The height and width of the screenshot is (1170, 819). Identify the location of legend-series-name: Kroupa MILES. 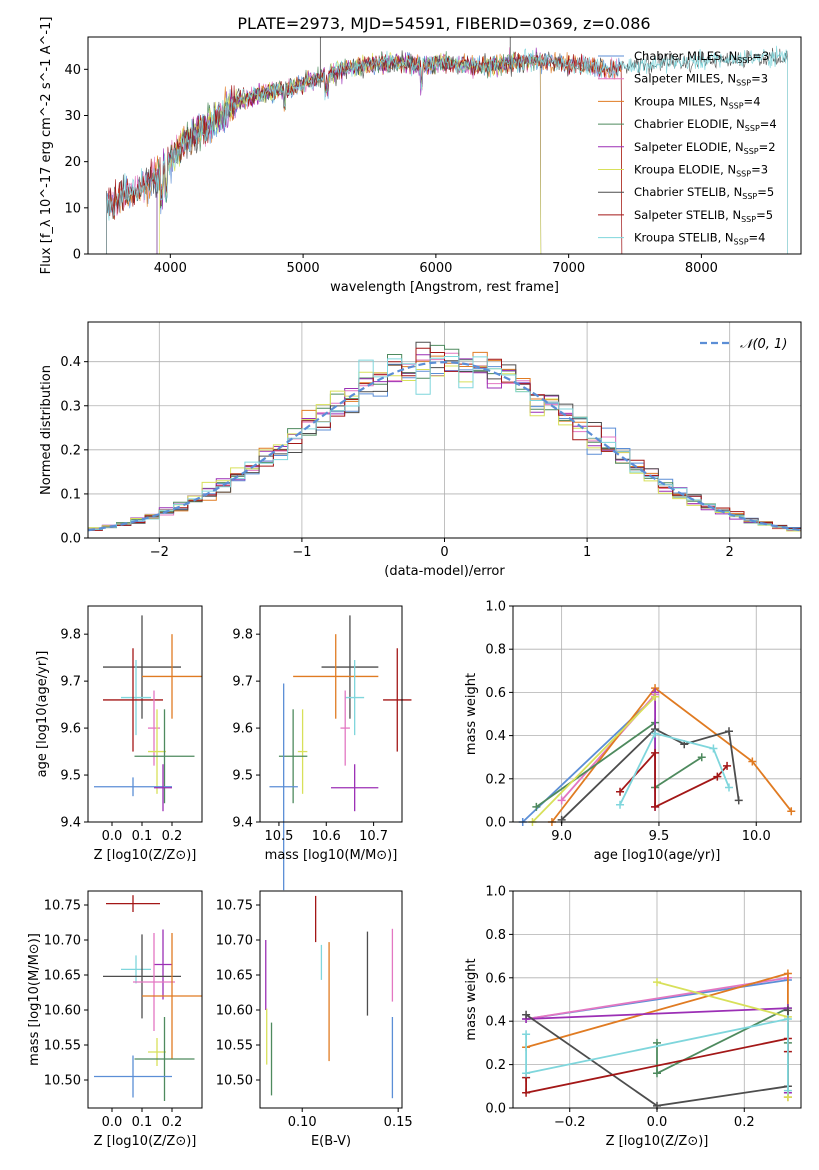
(673, 101).